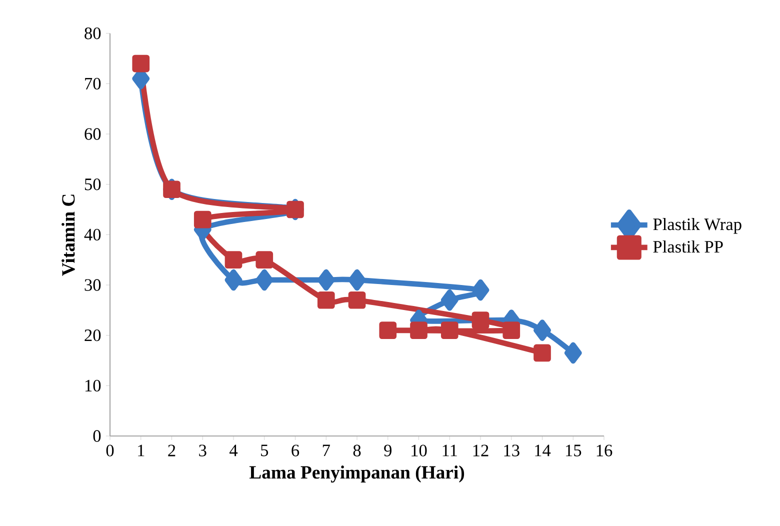 Image resolution: width=780 pixels, height=526 pixels. What do you see at coordinates (97, 436) in the screenshot?
I see `y-tick-label: 0` at bounding box center [97, 436].